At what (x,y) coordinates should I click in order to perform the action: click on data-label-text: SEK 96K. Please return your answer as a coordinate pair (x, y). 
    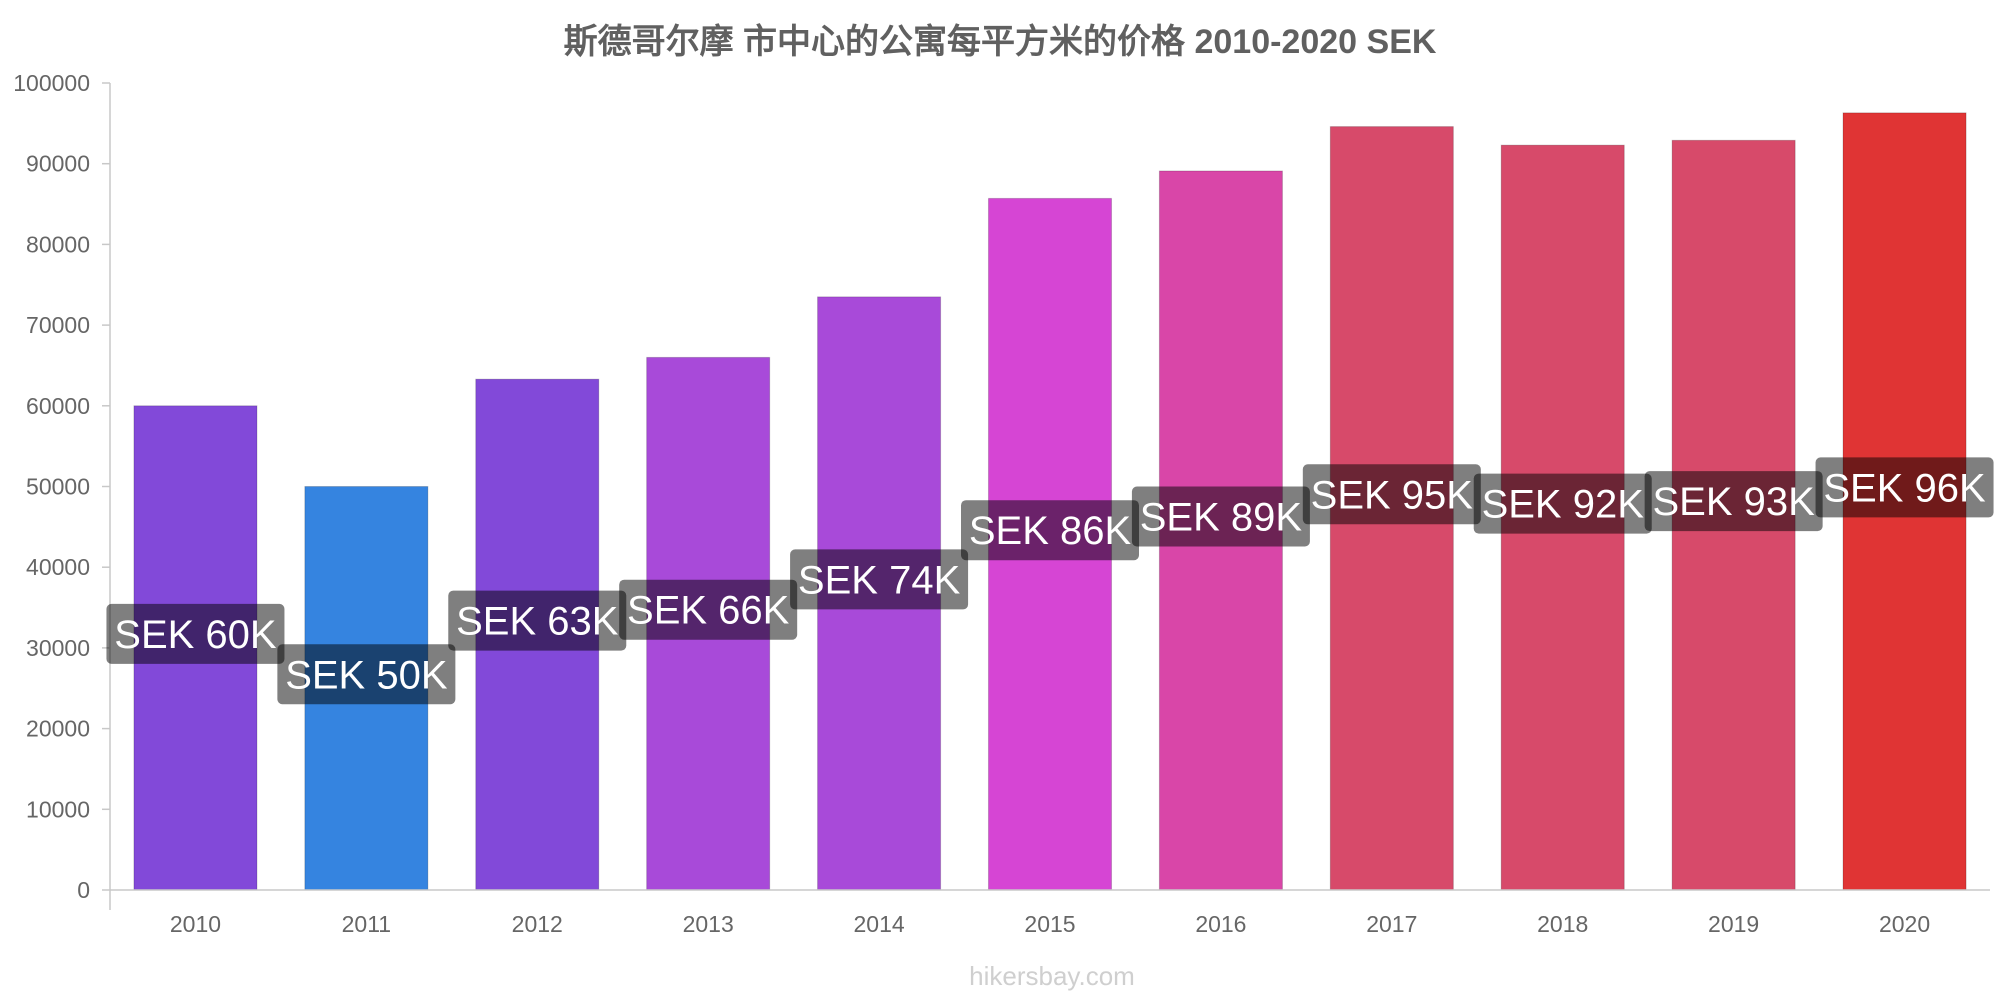
    Looking at the image, I should click on (1904, 488).